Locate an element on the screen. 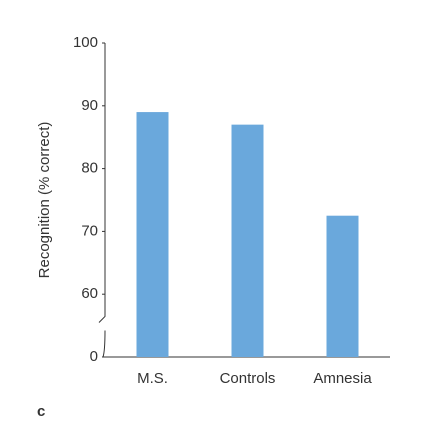 The image size is (423, 423). x-tick-label: Controls is located at coordinates (248, 378).